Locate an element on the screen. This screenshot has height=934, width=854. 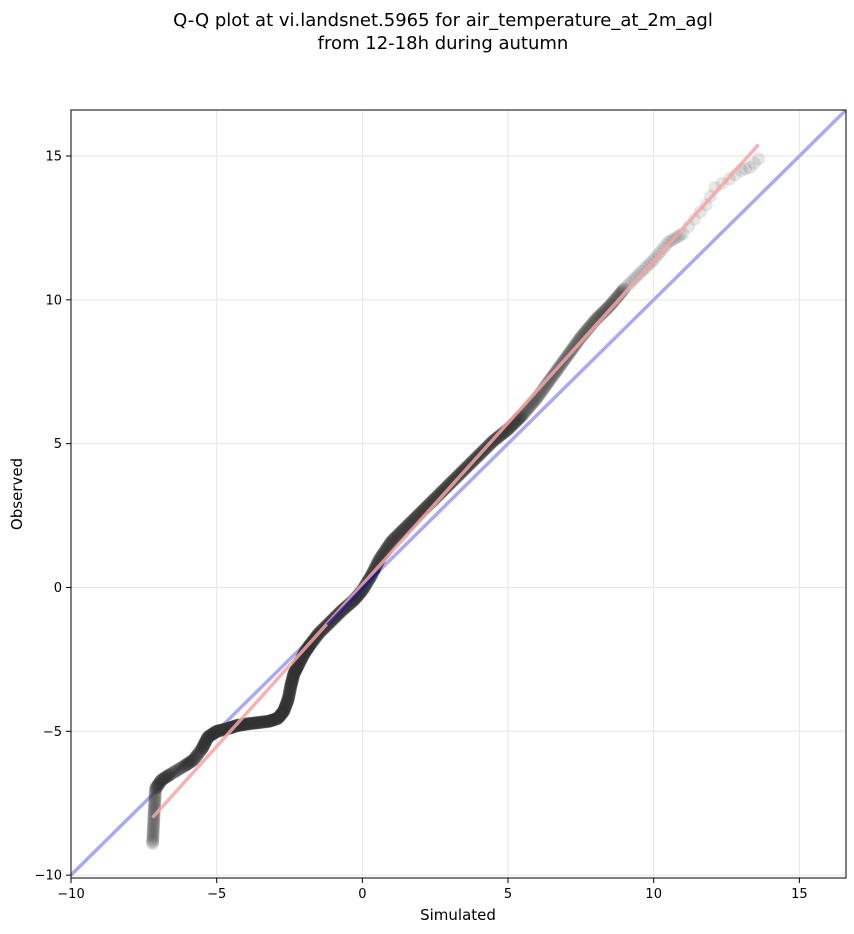
y-axis-ticks: −10 −5 0 5 10 15 is located at coordinates (53, 517).